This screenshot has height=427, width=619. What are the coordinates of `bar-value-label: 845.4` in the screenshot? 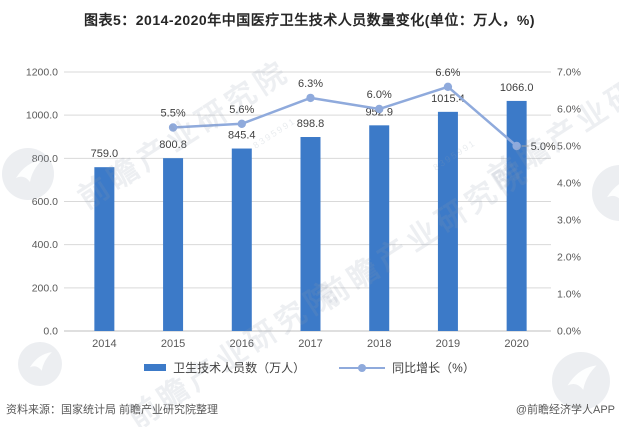 It's located at (242, 136).